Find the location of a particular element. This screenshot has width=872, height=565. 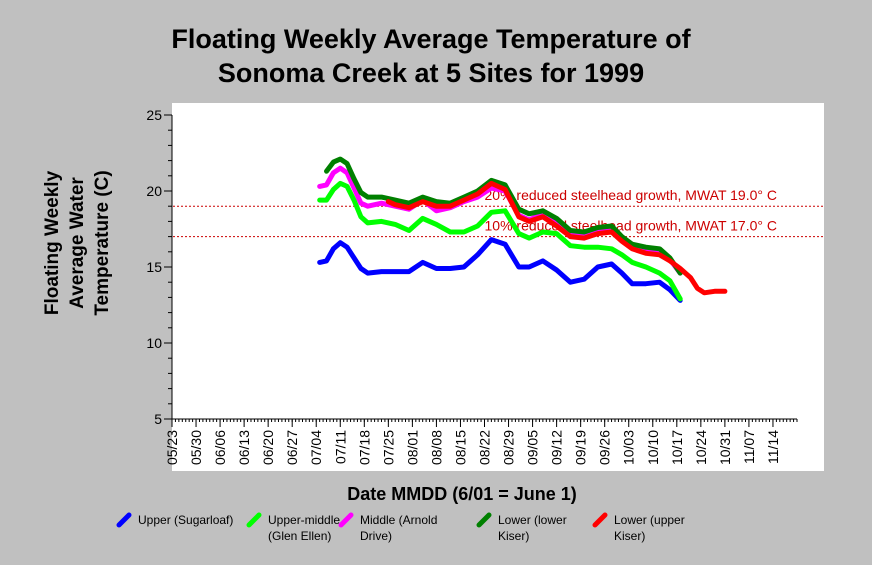

y-axis-label-line: Temperature (C) is located at coordinates (102, 242).